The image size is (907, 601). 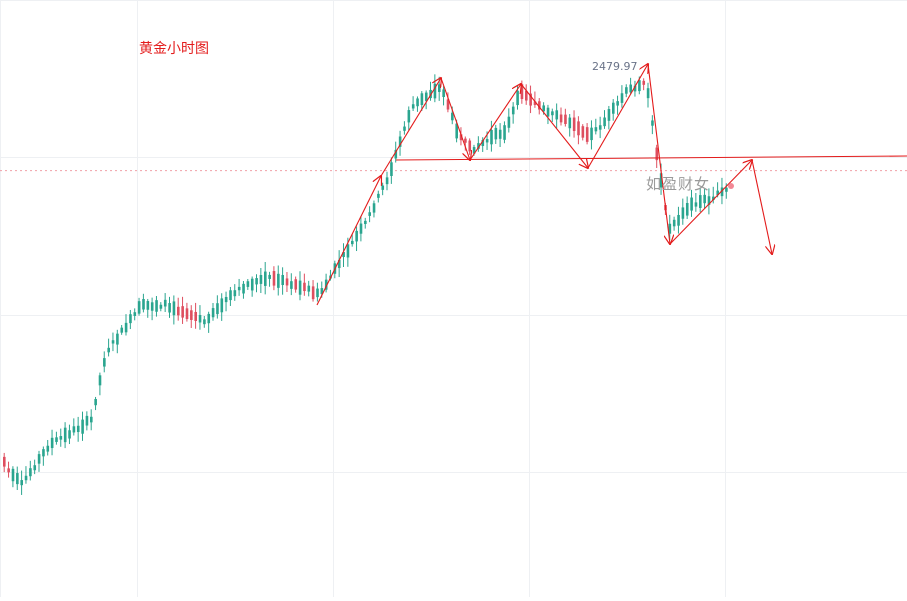 What do you see at coordinates (731, 186) in the screenshot?
I see `current-price-dot` at bounding box center [731, 186].